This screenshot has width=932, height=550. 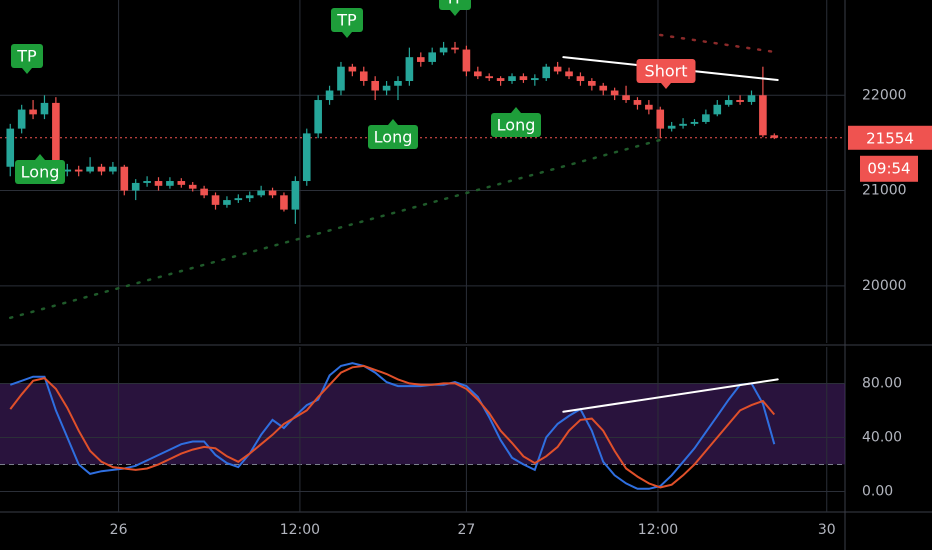 What do you see at coordinates (882, 383) in the screenshot?
I see `y2-tick-label: 80.00` at bounding box center [882, 383].